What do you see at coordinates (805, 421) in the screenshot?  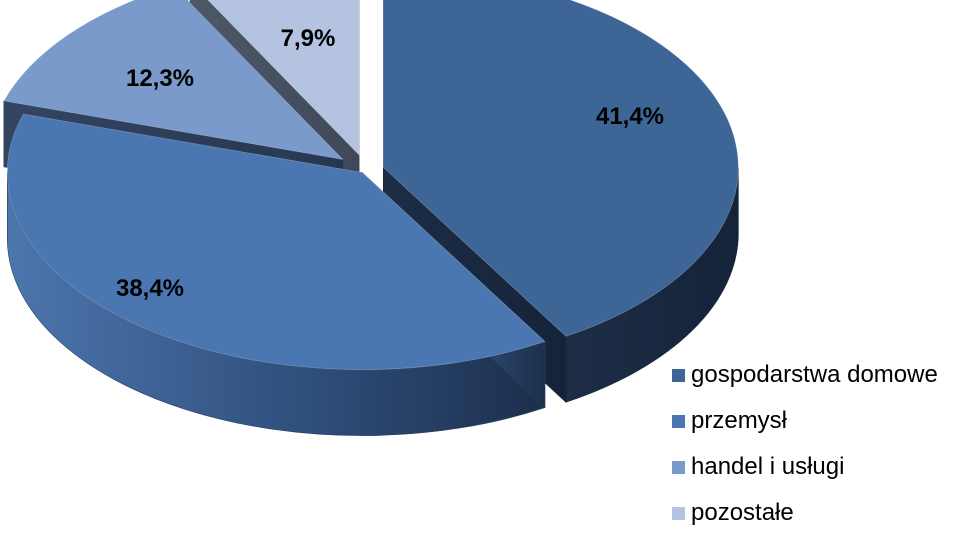 I see `legend-item: przemysł` at bounding box center [805, 421].